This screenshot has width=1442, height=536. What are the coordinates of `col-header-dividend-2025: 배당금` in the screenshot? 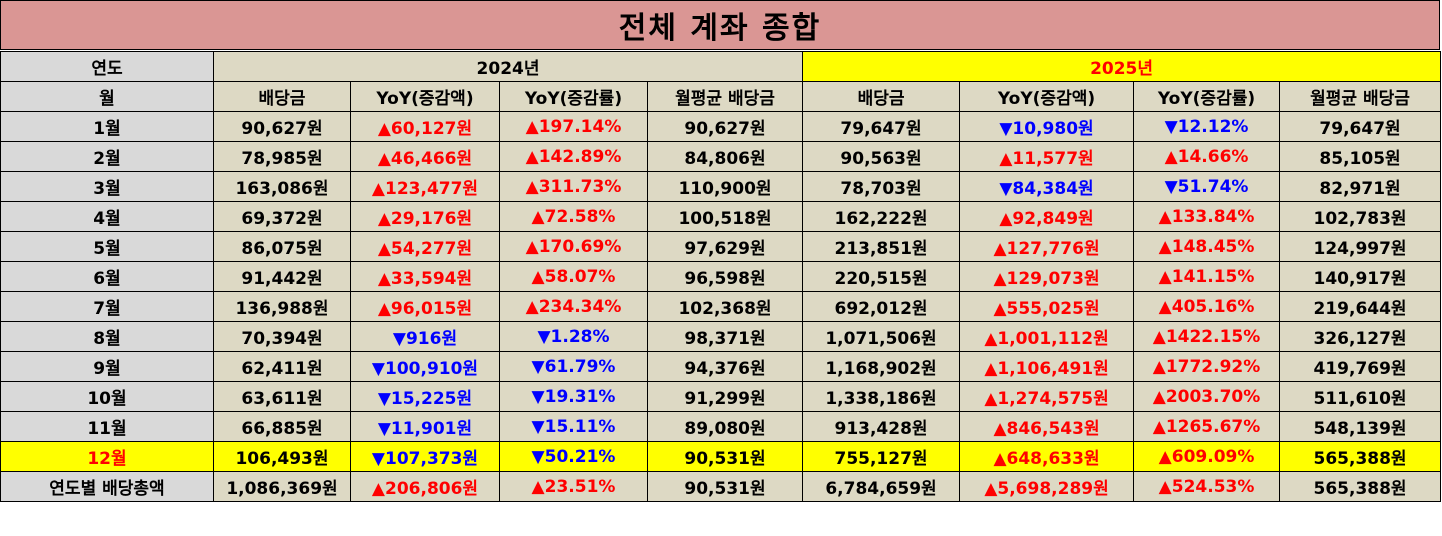 It's located at (881, 96).